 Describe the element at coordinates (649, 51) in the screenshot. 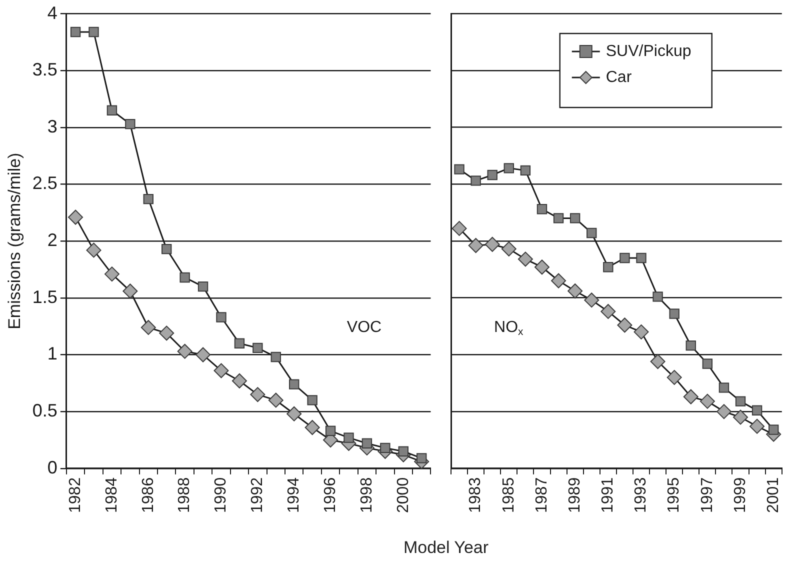

I see `legend-label: SUV/Pickup` at that location.